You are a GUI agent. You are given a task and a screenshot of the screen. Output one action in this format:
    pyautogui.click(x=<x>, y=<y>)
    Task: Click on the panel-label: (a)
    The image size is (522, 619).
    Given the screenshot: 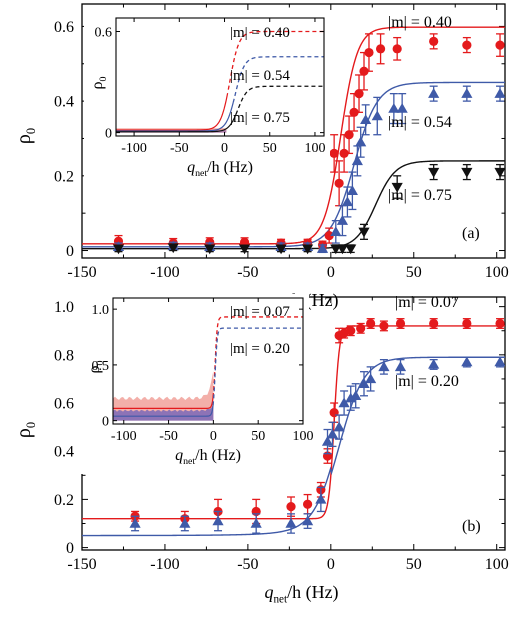 What is the action you would take?
    pyautogui.click(x=471, y=233)
    